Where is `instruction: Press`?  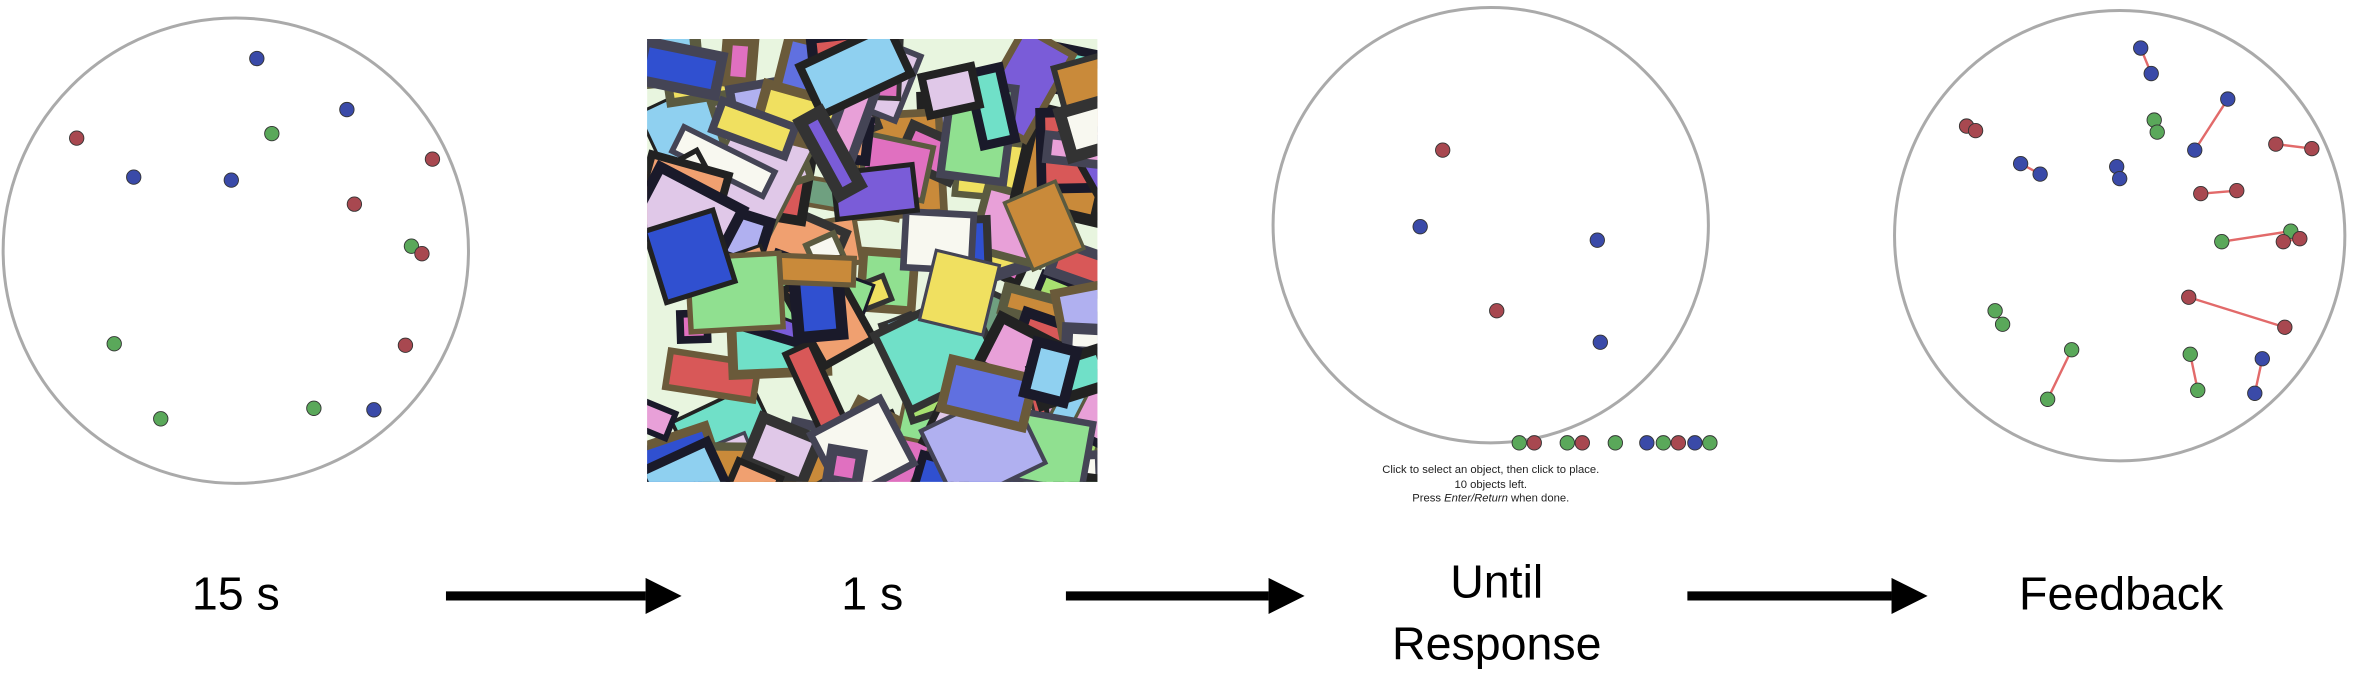 instruction: Press is located at coordinates (1426, 498).